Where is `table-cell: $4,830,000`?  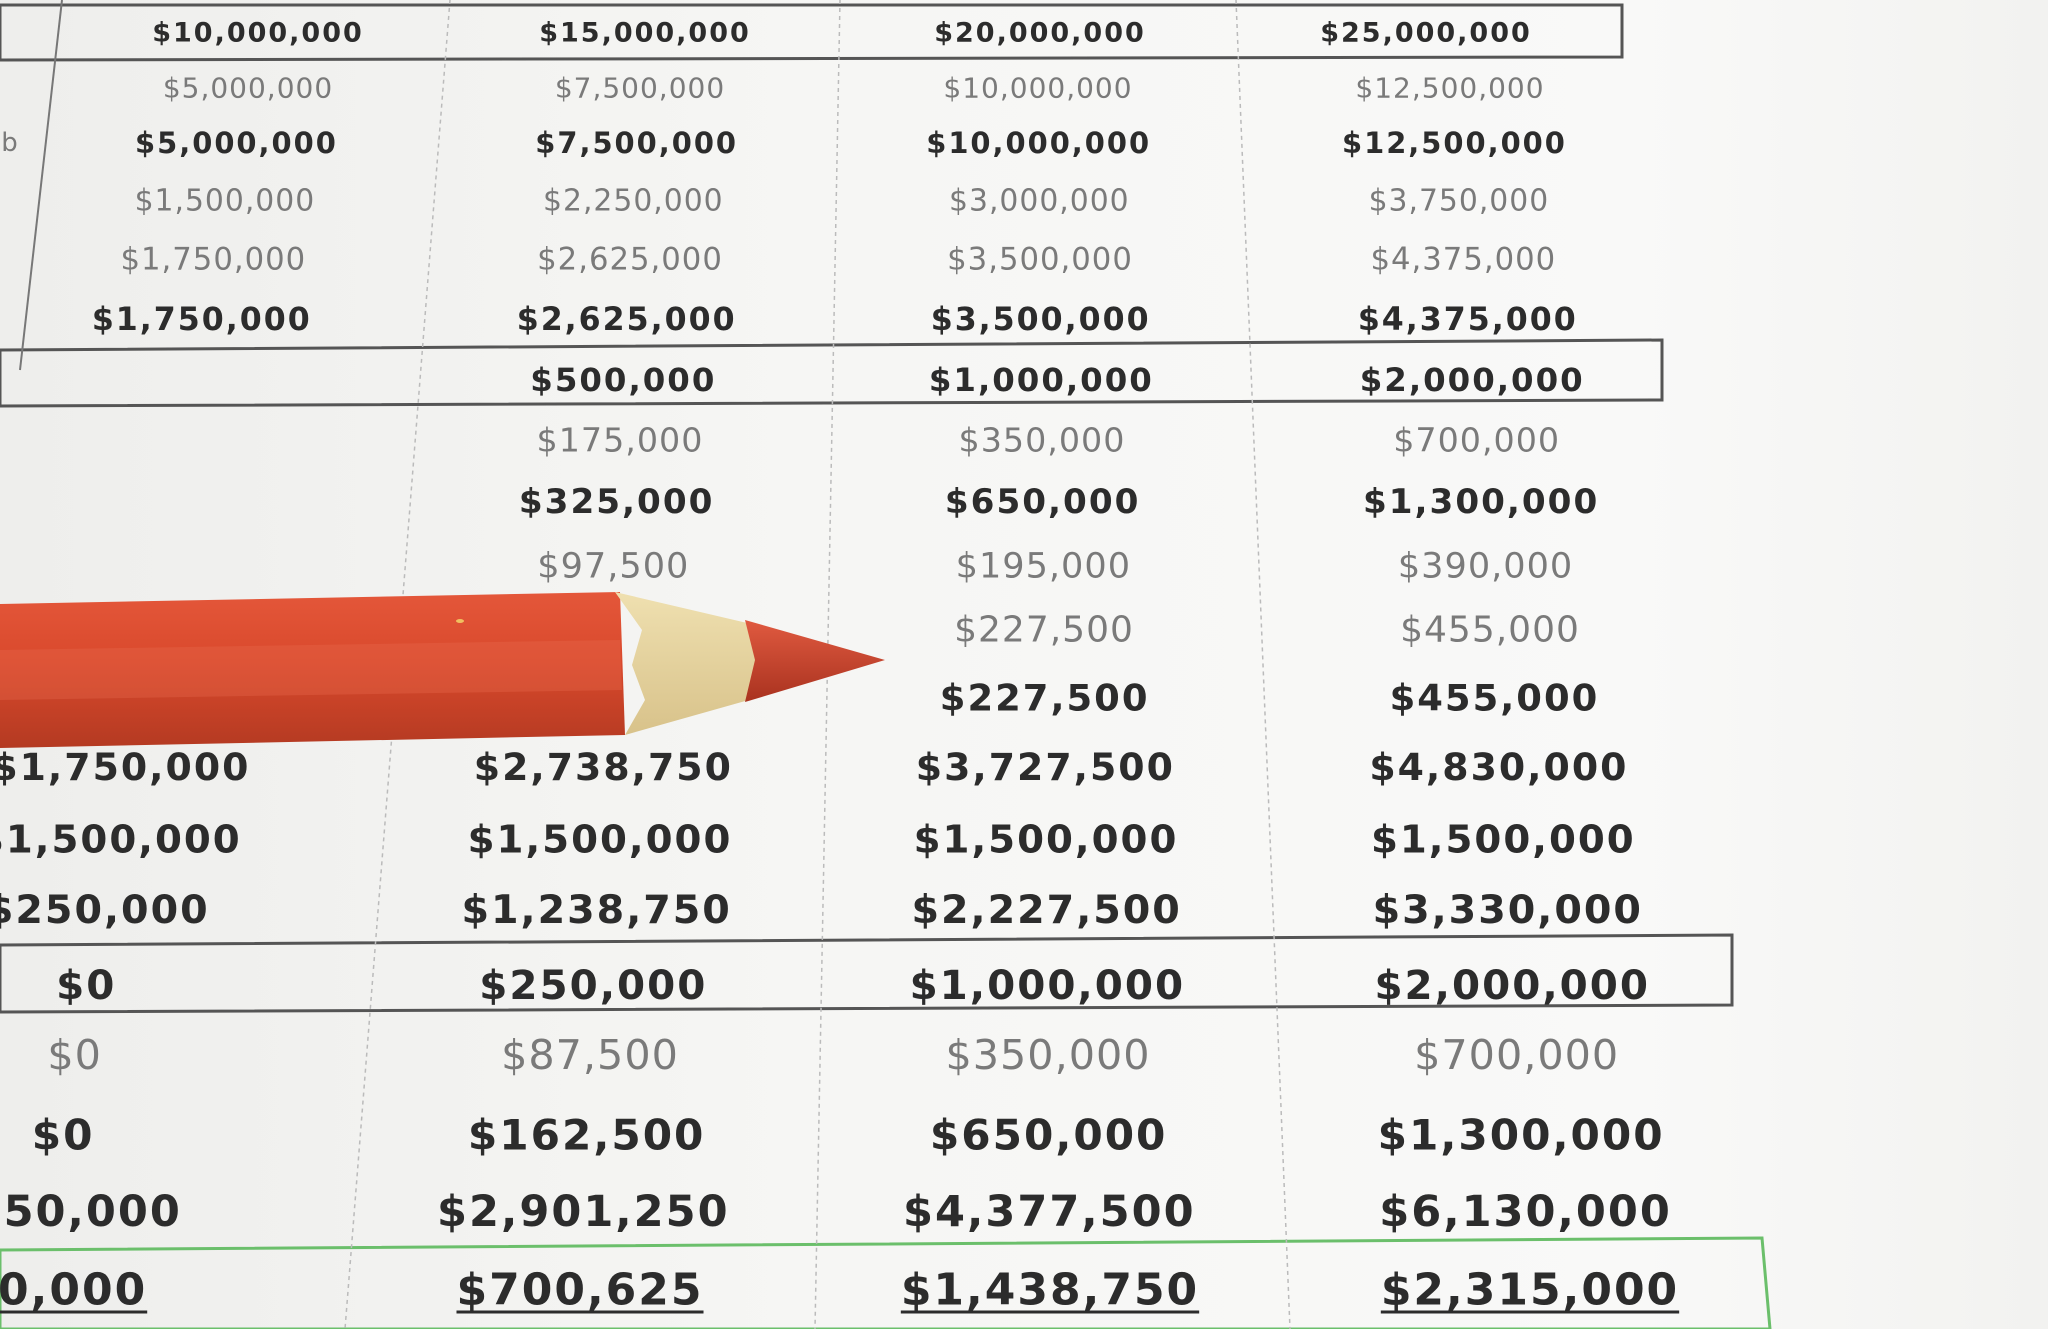 table-cell: $4,830,000 is located at coordinates (1499, 767).